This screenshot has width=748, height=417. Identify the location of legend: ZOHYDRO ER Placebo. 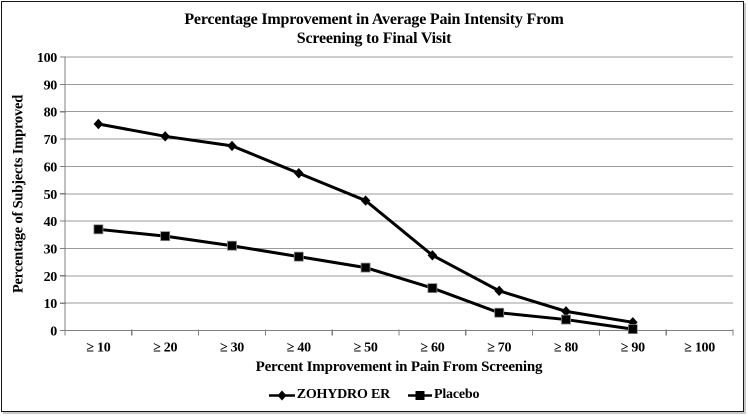
(374, 395).